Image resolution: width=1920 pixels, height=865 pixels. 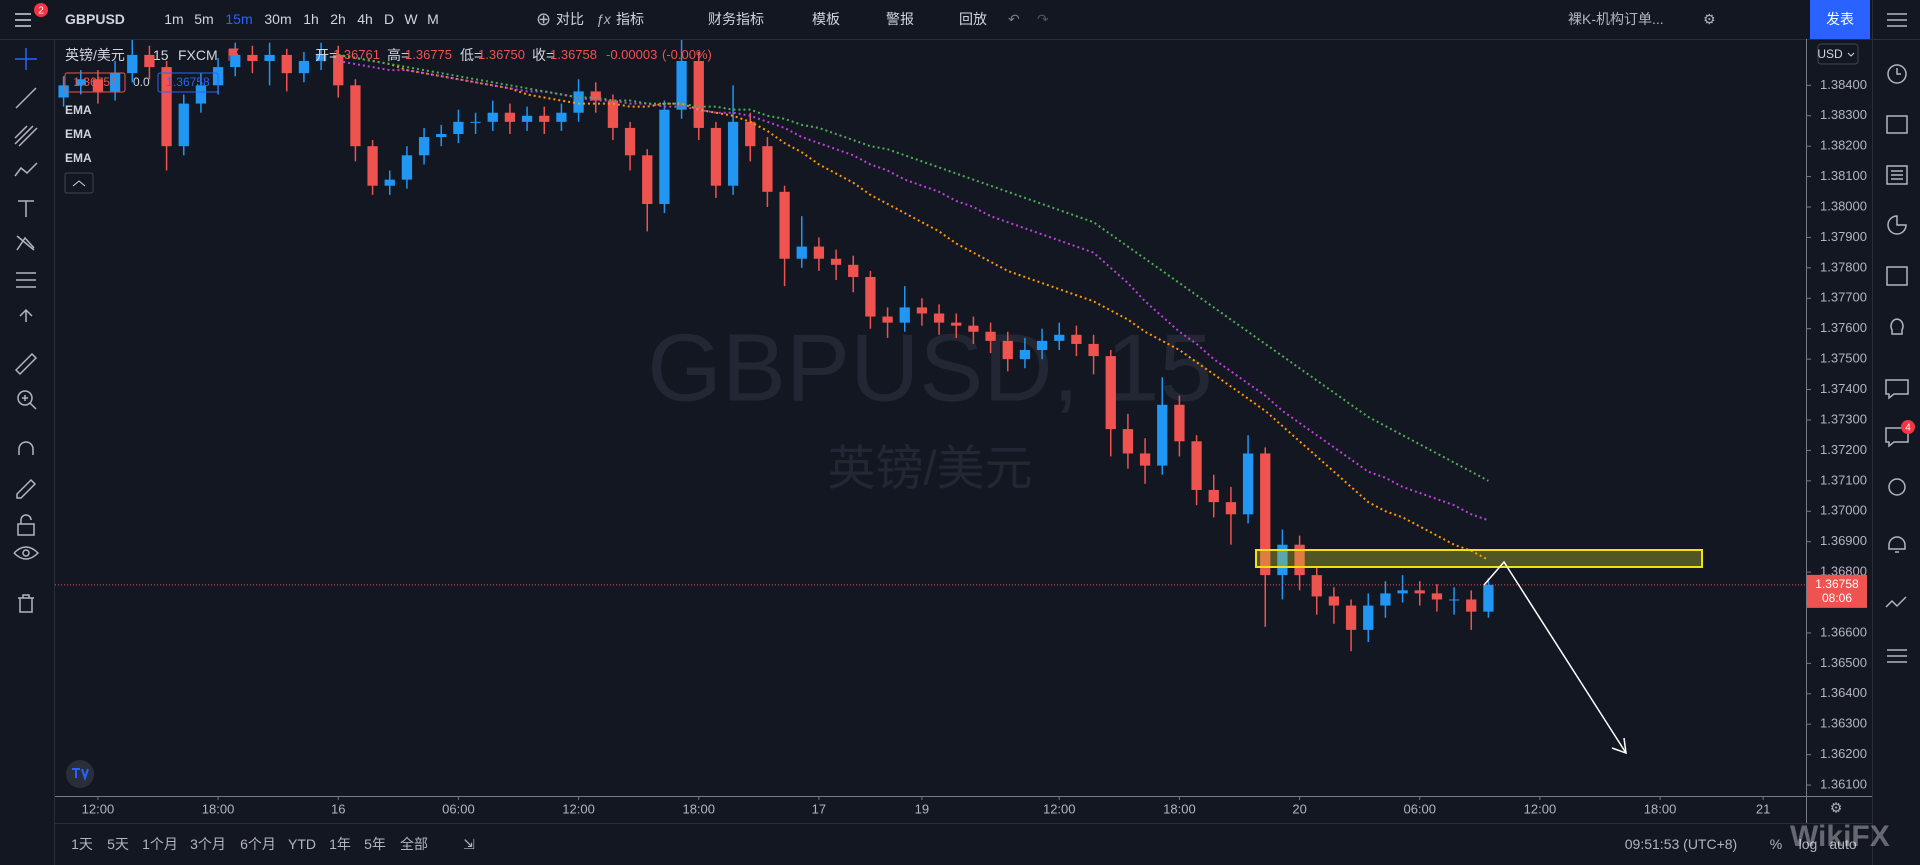 I want to click on currency-box, so click(x=1838, y=54).